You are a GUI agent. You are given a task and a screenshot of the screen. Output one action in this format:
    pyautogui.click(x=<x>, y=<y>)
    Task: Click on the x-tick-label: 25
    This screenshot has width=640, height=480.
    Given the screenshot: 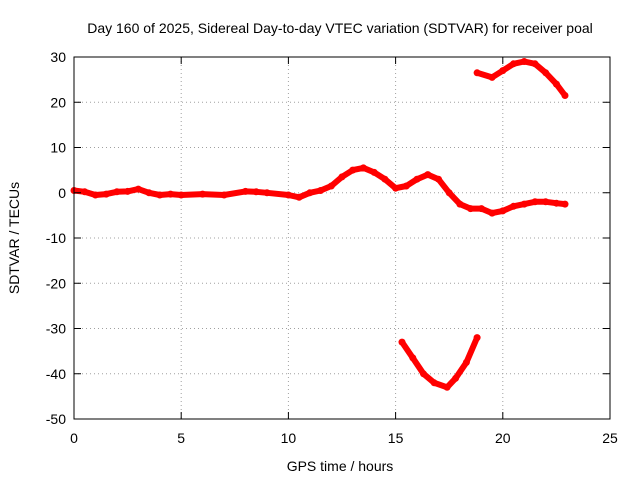 What is the action you would take?
    pyautogui.click(x=610, y=438)
    